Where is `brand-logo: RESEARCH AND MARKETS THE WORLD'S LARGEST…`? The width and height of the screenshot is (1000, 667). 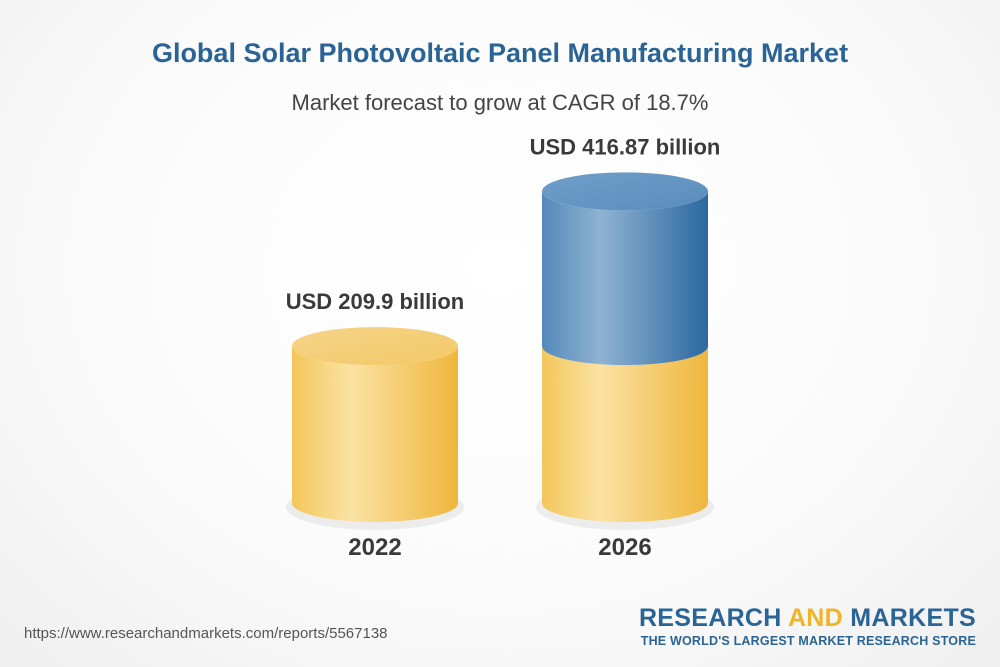 brand-logo: RESEARCH AND MARKETS THE WORLD'S LARGEST… is located at coordinates (807, 626).